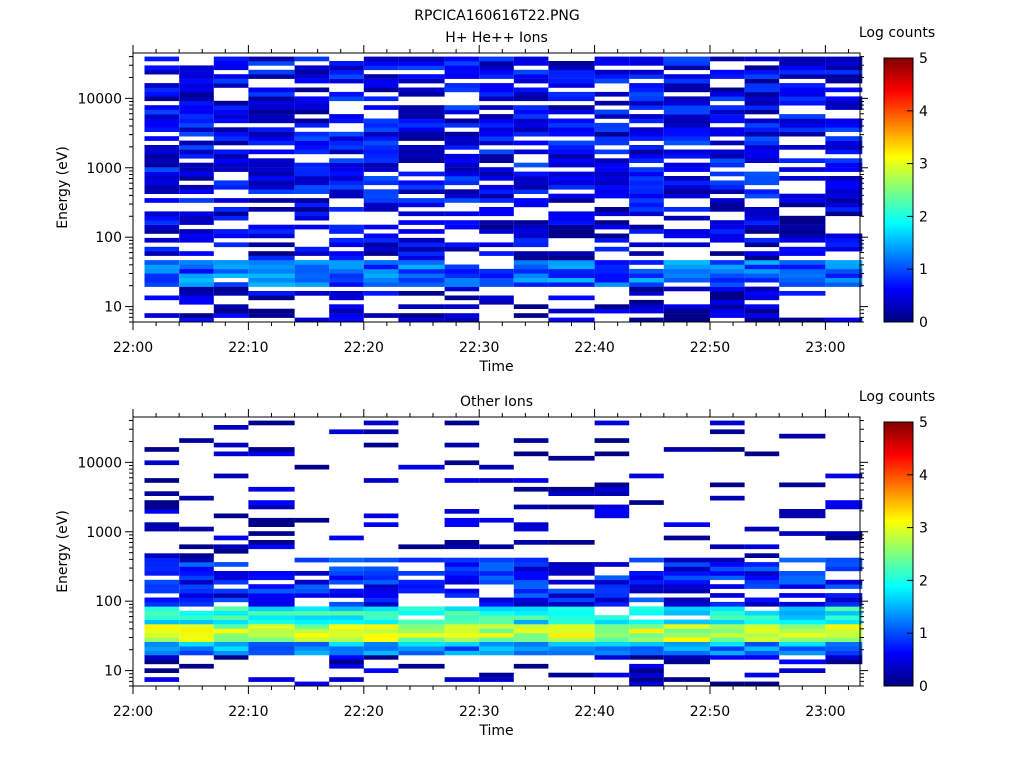  I want to click on x-tick-label: 22:00, so click(133, 712).